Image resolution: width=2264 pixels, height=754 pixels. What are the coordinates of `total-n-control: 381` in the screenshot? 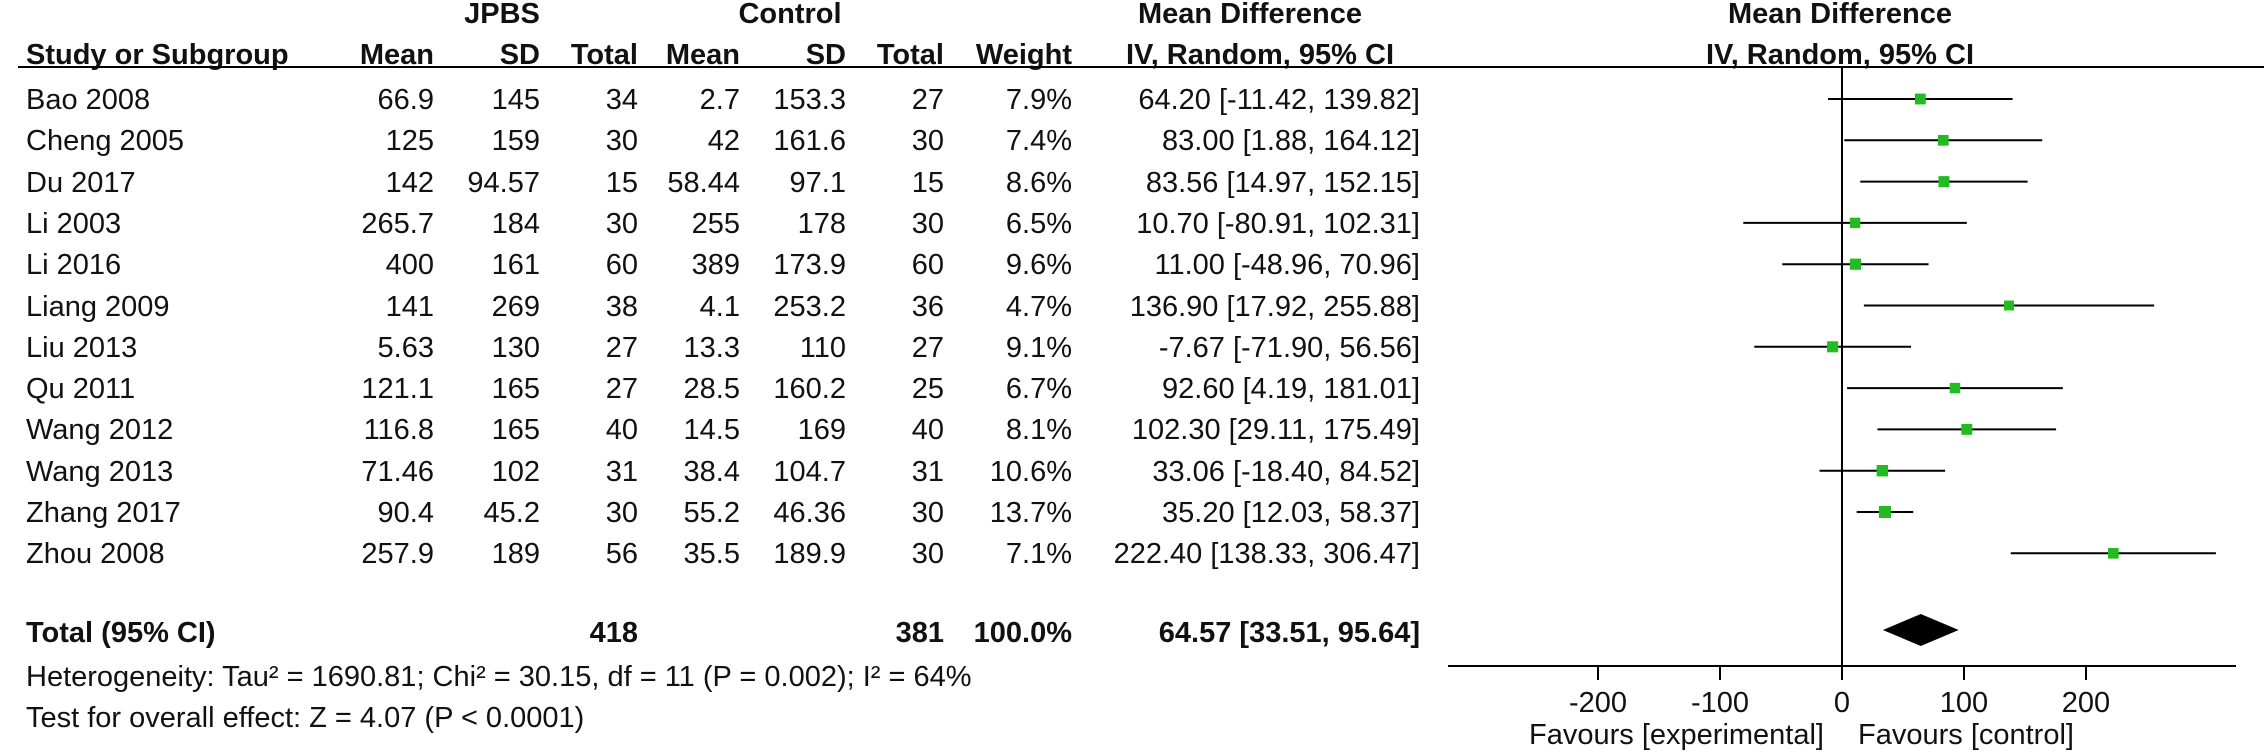 It's located at (919, 633).